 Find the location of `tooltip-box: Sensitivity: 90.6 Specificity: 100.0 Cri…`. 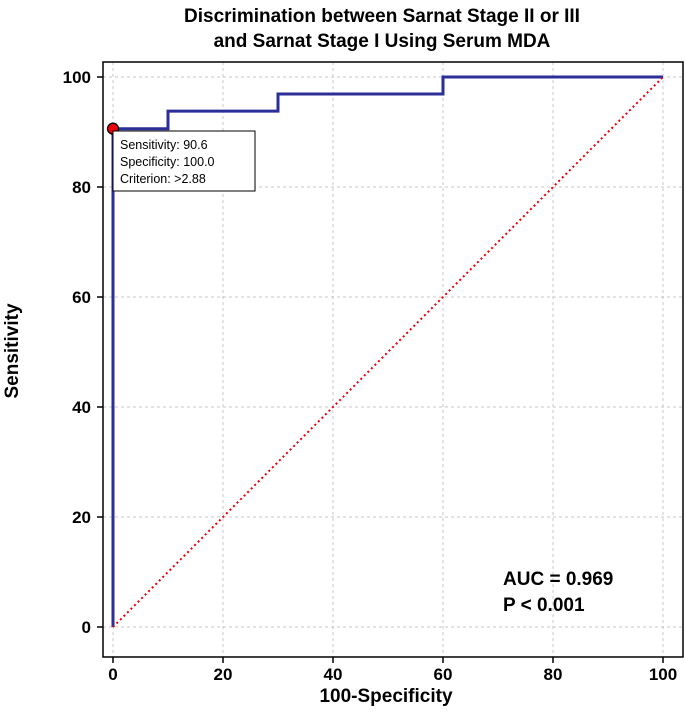

tooltip-box: Sensitivity: 90.6 Specificity: 100.0 Cri… is located at coordinates (184, 161).